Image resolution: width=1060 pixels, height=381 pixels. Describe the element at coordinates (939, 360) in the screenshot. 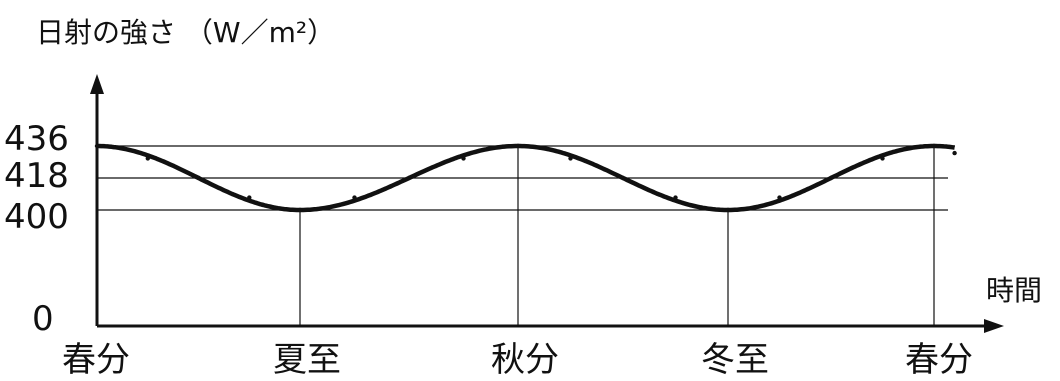

I see `x-tick-label-5: 春分` at that location.